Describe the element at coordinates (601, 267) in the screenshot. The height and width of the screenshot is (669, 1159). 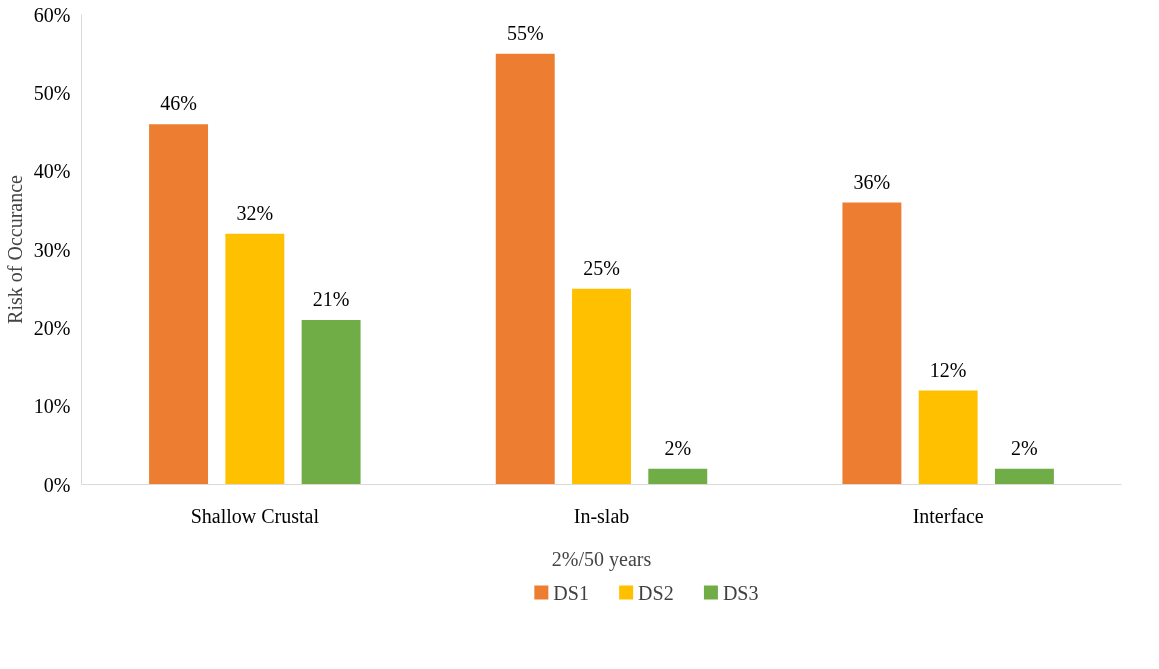
I see `data-label: 25%` at that location.